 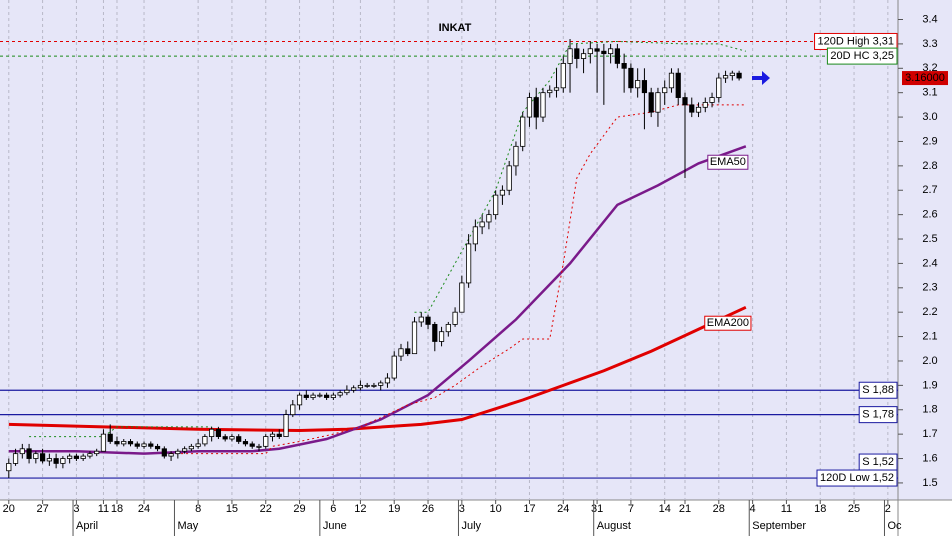 What do you see at coordinates (428, 509) in the screenshot?
I see `x-tick-label: 26` at bounding box center [428, 509].